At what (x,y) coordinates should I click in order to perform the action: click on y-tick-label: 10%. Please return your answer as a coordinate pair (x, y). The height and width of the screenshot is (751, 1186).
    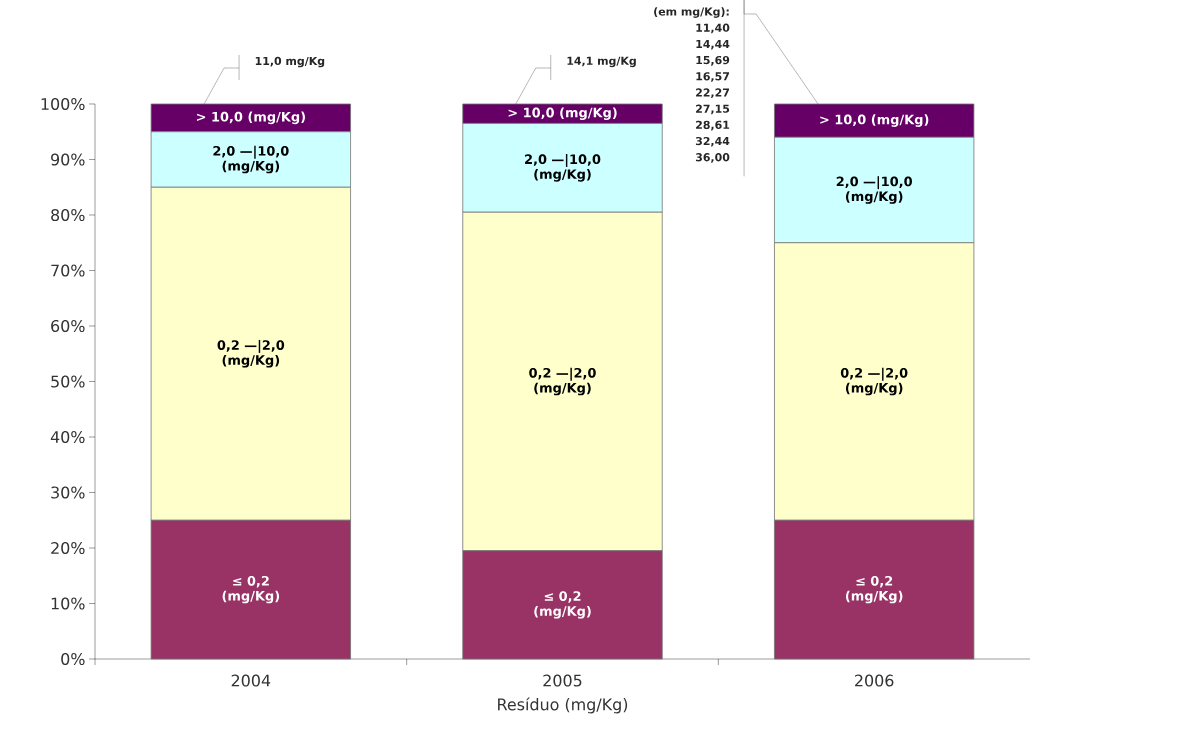
    Looking at the image, I should click on (68, 603).